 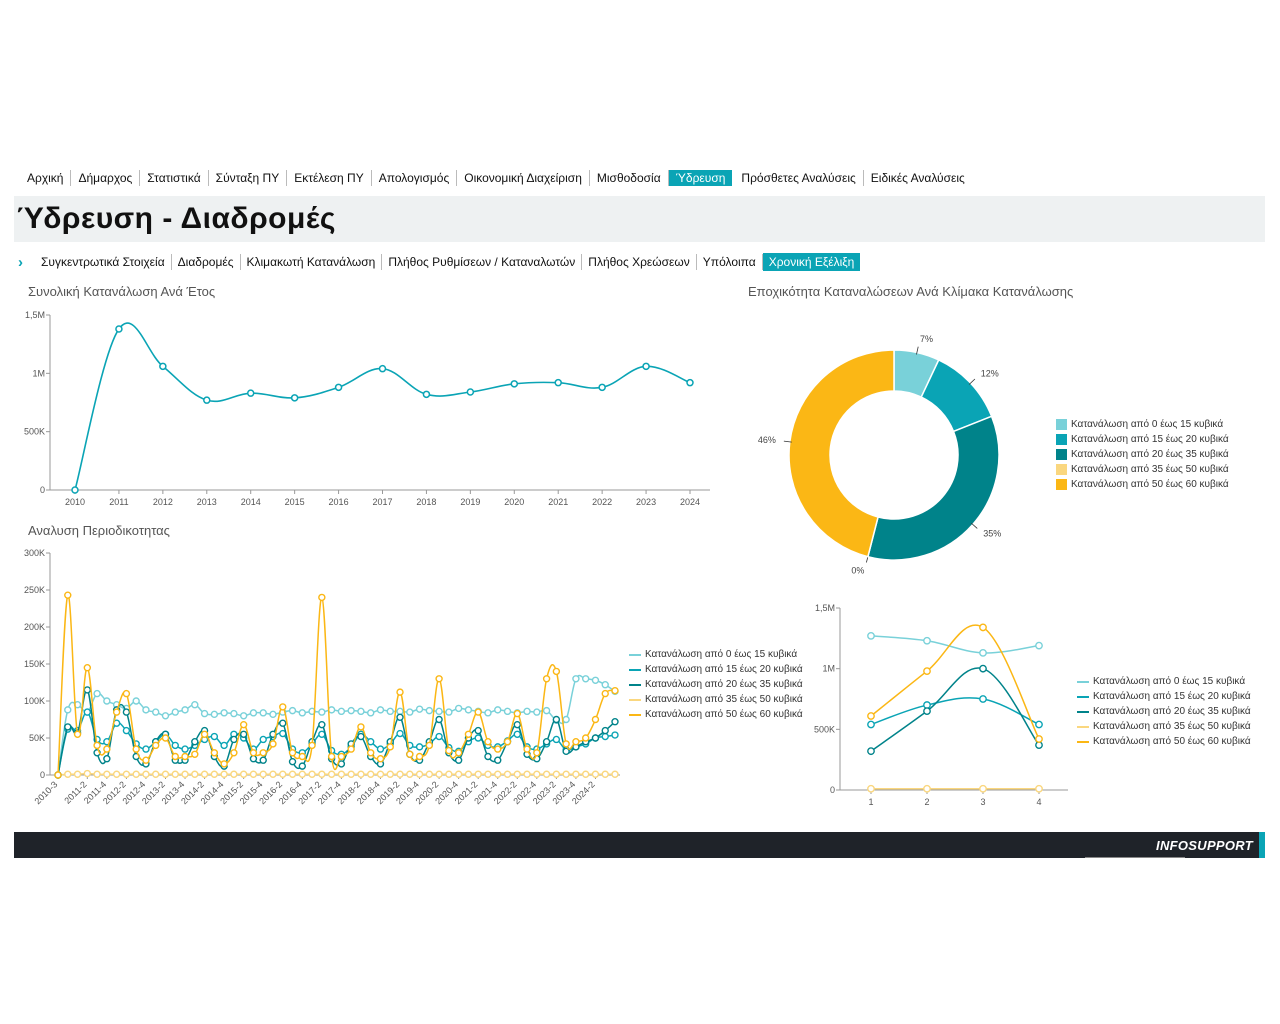 I want to click on y-tick-label: 500K, so click(x=824, y=729).